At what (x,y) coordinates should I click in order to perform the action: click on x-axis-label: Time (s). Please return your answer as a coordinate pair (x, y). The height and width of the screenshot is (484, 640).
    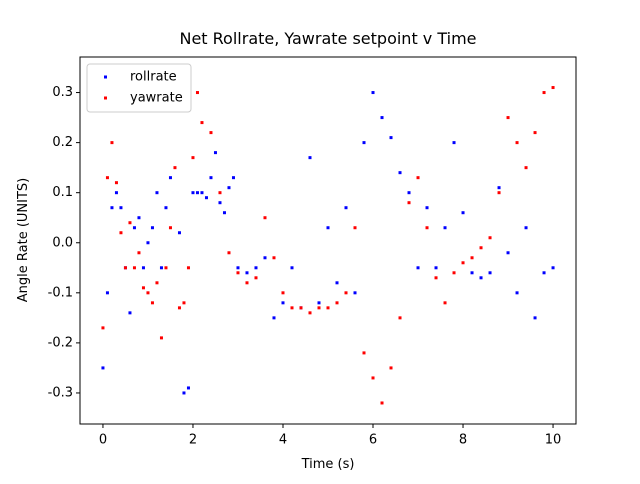
    Looking at the image, I should click on (328, 464).